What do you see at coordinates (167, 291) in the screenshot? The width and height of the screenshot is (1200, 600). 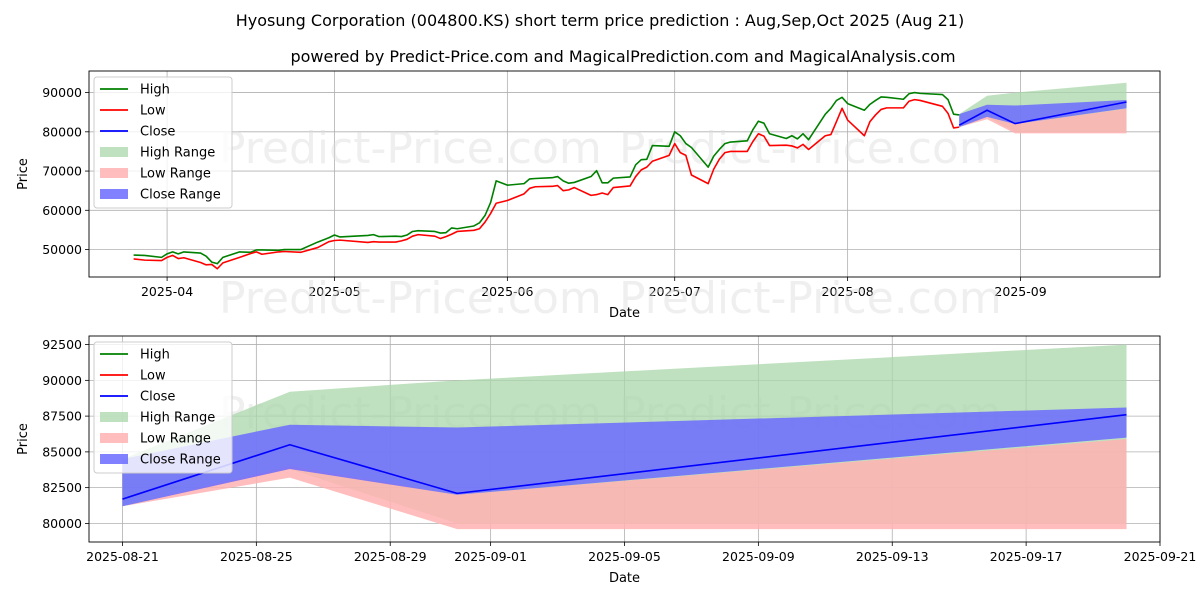 I see `history-x-tick-label: 2025-04` at bounding box center [167, 291].